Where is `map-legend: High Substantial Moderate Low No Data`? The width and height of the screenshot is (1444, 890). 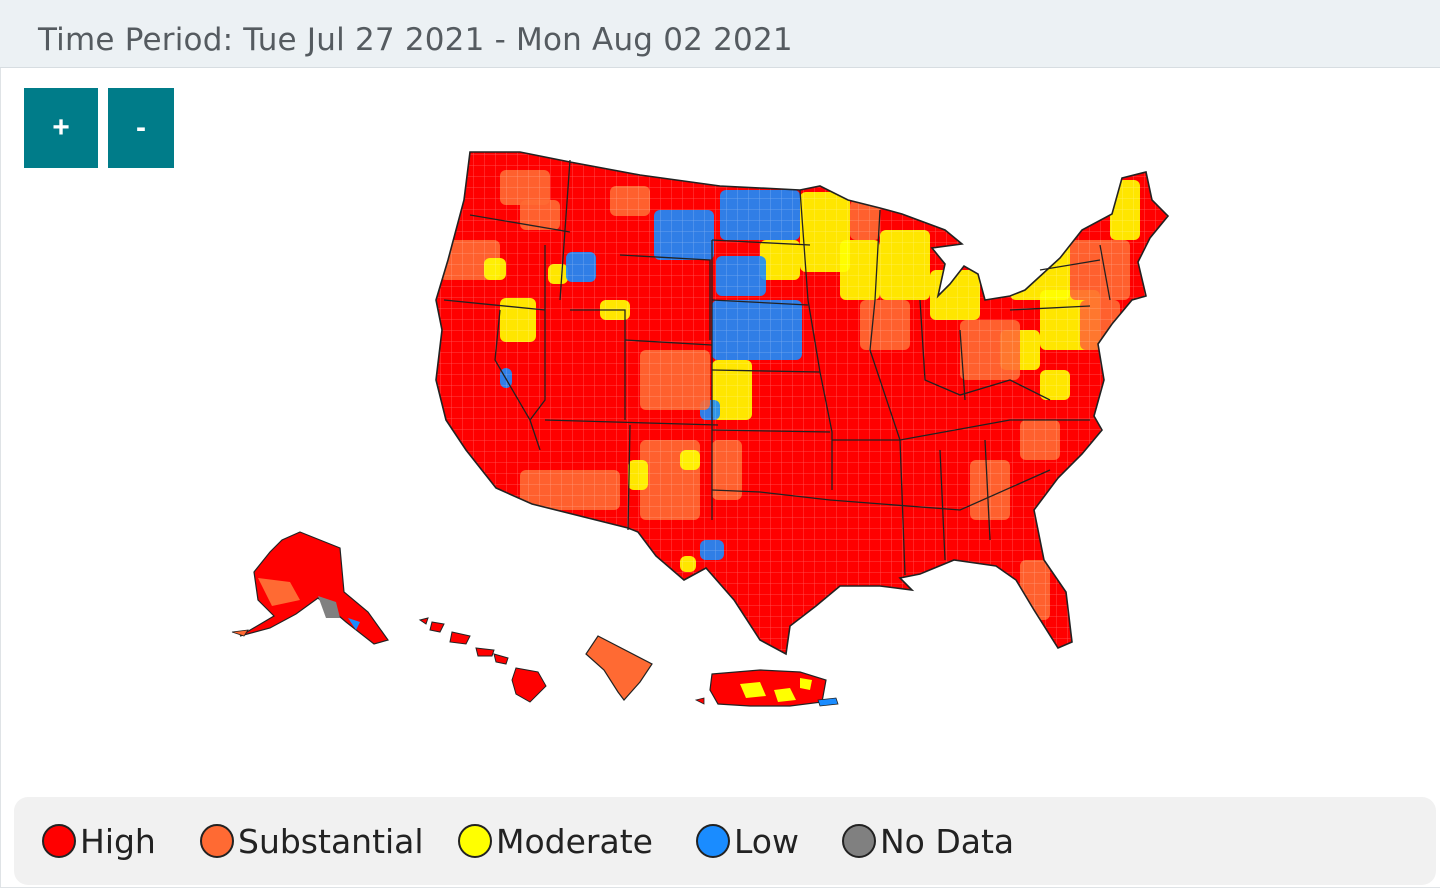 map-legend: High Substantial Moderate Low No Data is located at coordinates (725, 841).